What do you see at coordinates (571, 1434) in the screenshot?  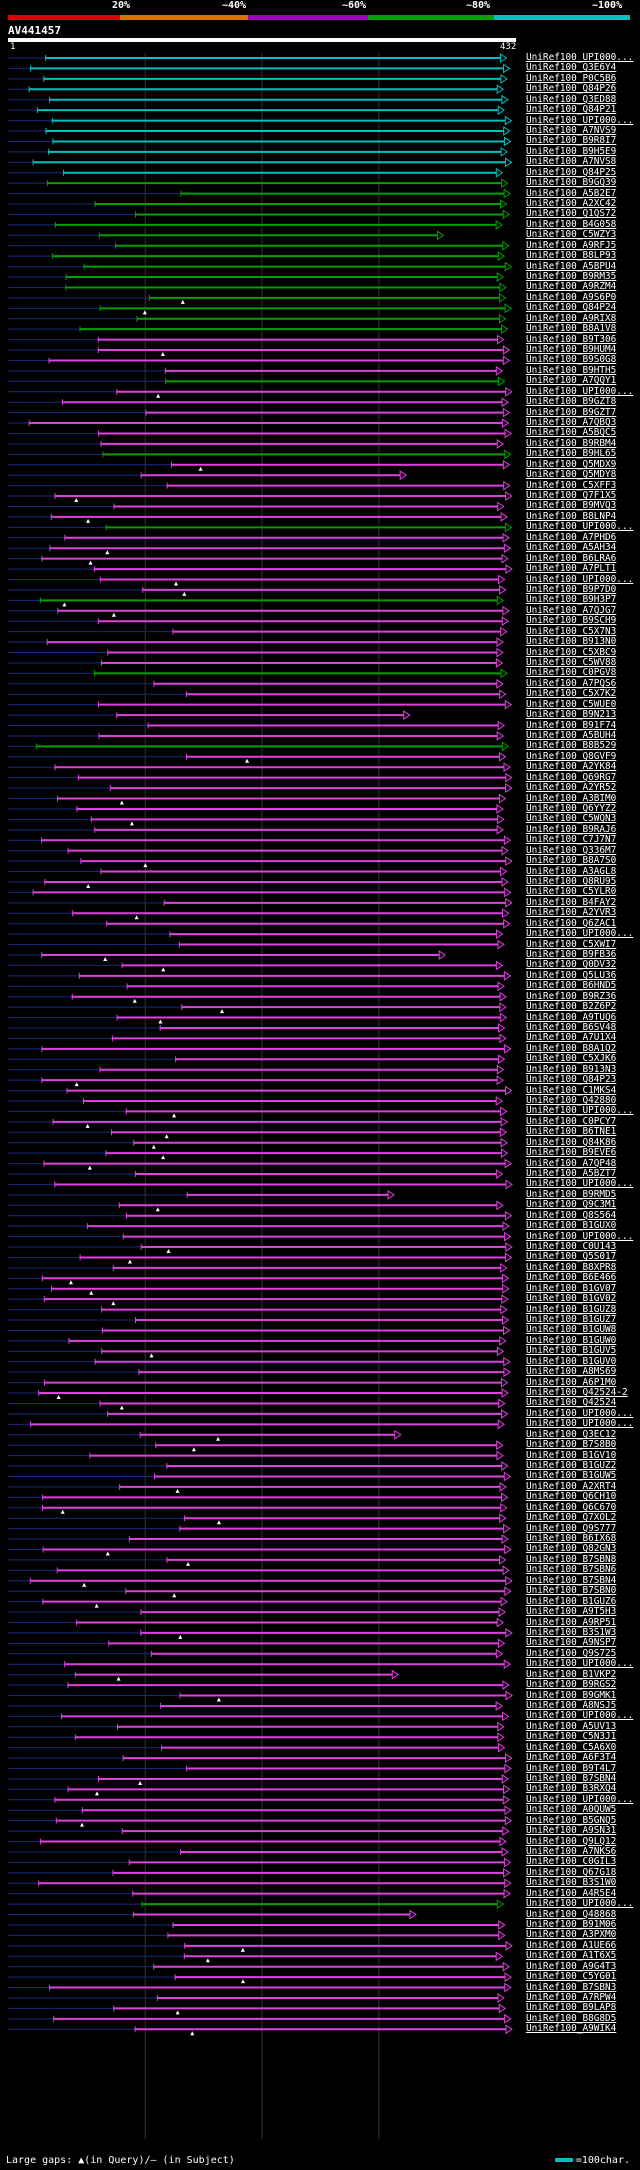 I see `hit-label: UniRef100_Q3EC12` at bounding box center [571, 1434].